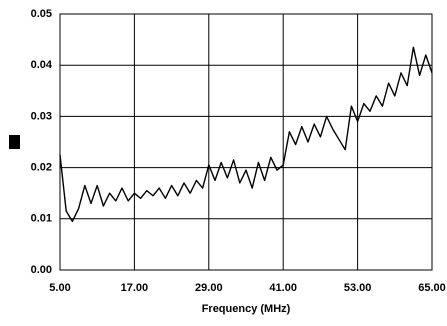 The height and width of the screenshot is (326, 447). What do you see at coordinates (358, 288) in the screenshot?
I see `x-tick-label: 53.00` at bounding box center [358, 288].